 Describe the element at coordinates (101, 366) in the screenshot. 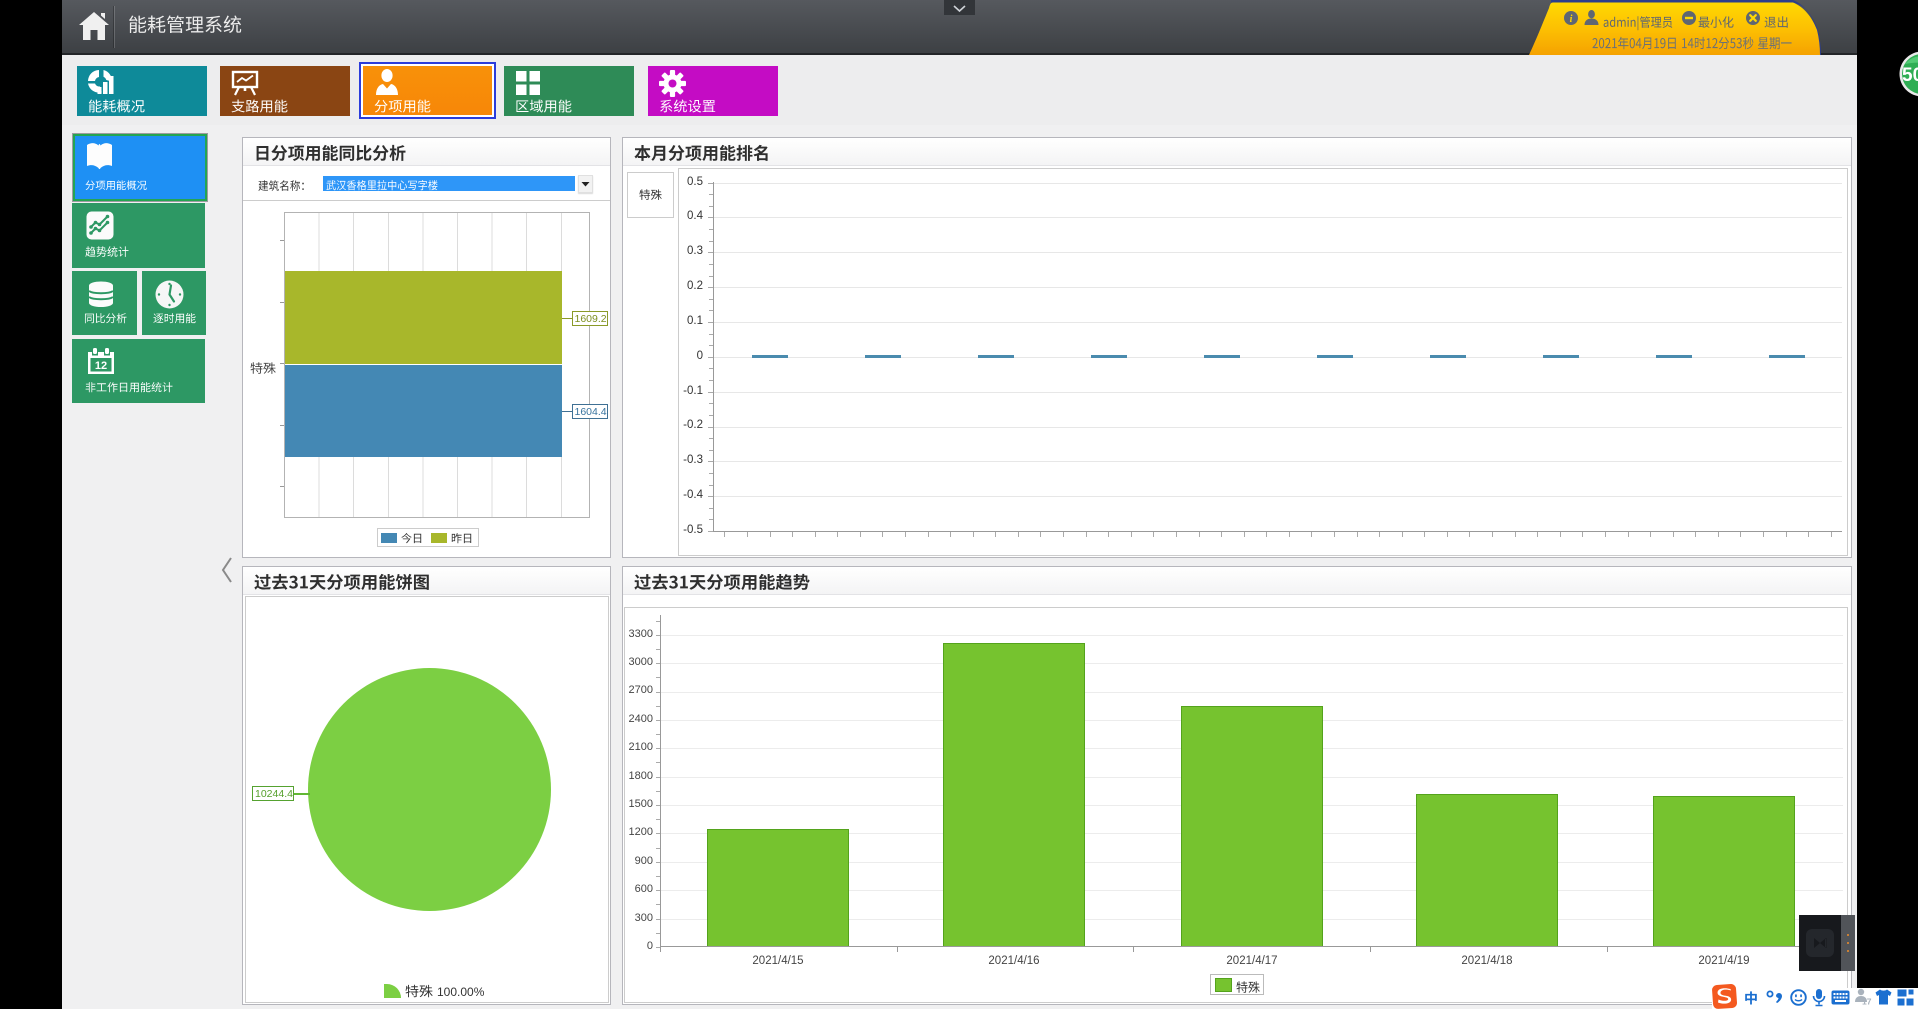

I see `svg-text: 12` at that location.